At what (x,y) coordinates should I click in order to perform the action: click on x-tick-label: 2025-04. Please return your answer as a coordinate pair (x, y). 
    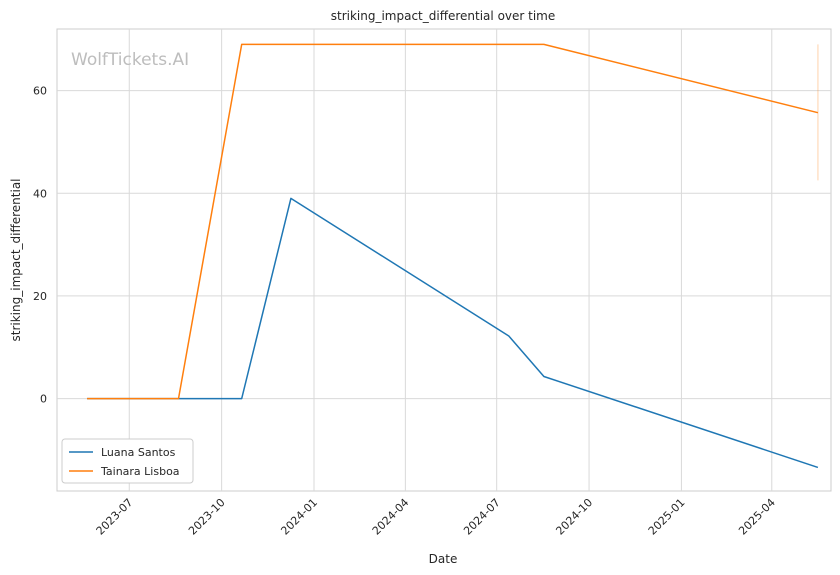
    Looking at the image, I should click on (757, 517).